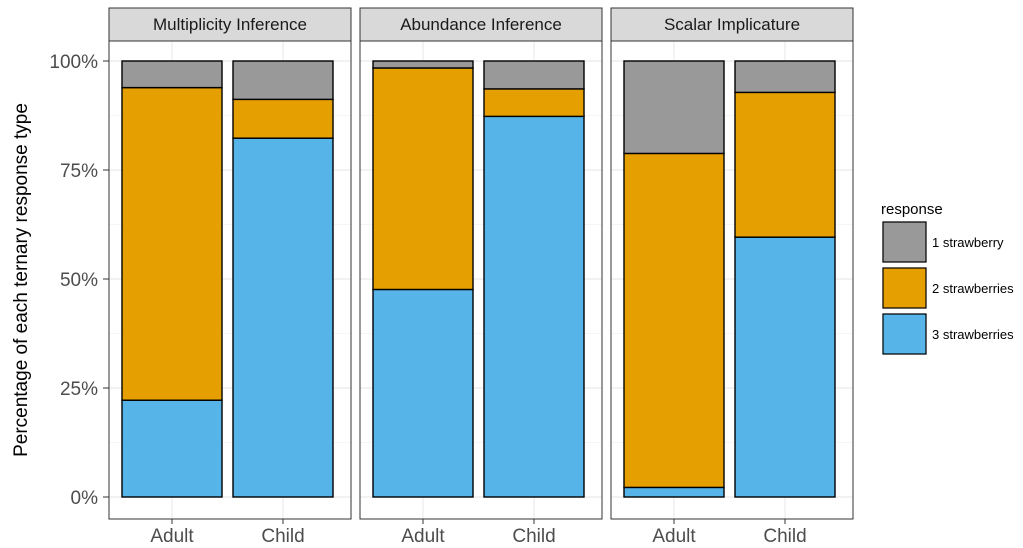 The width and height of the screenshot is (1023, 548). I want to click on legend-title: response, so click(912, 209).